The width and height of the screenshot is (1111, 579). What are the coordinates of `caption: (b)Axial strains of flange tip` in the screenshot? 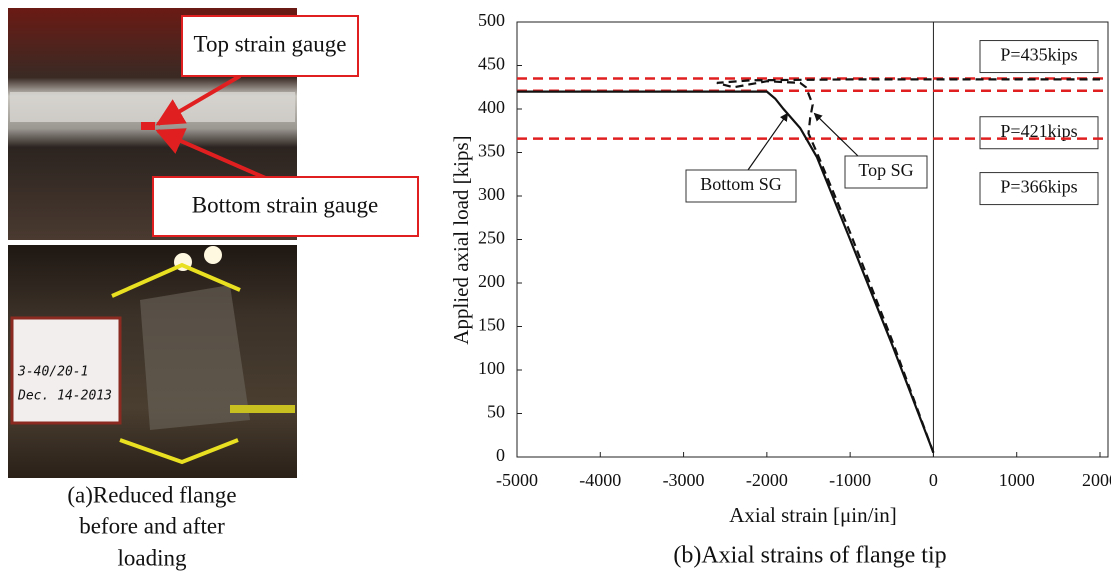 It's located at (809, 556).